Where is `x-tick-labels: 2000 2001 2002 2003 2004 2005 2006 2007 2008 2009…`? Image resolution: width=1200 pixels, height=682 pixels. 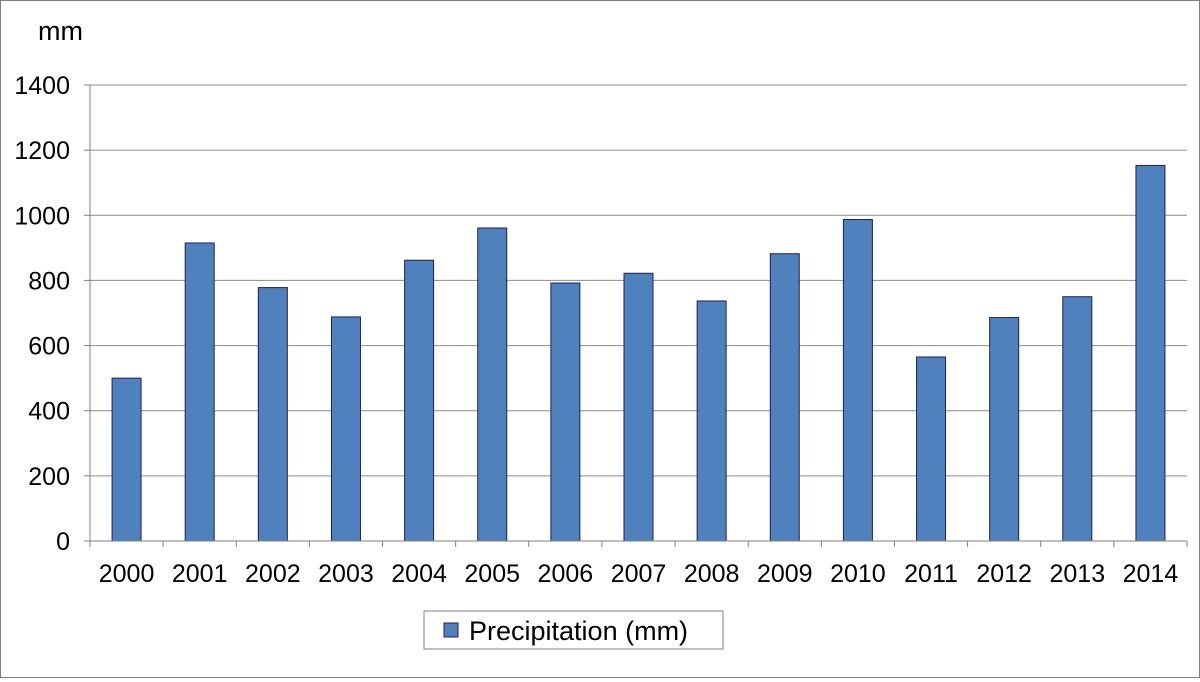 x-tick-labels: 2000 2001 2002 2003 2004 2005 2006 2007 2008 2009… is located at coordinates (639, 574).